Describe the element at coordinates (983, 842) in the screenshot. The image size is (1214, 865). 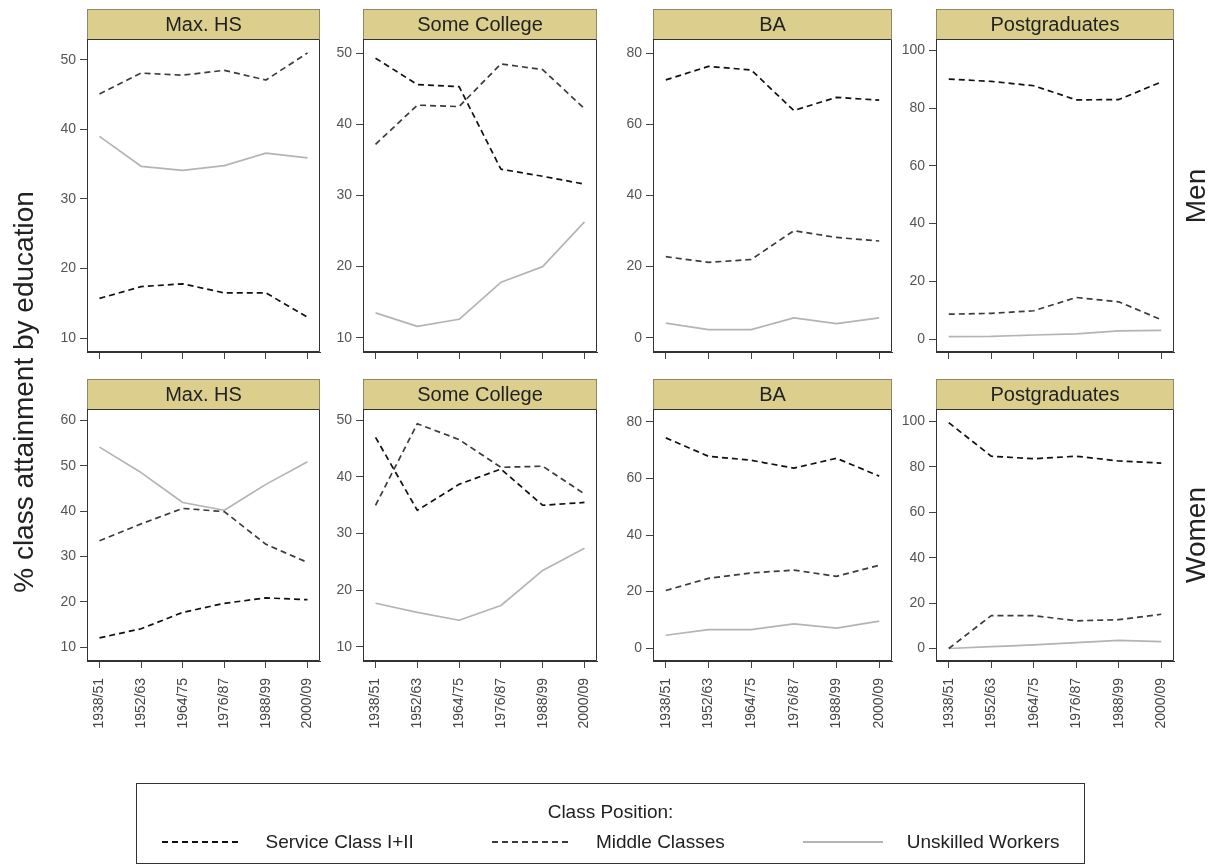
I see `legend-label: Unskilled Workers` at that location.